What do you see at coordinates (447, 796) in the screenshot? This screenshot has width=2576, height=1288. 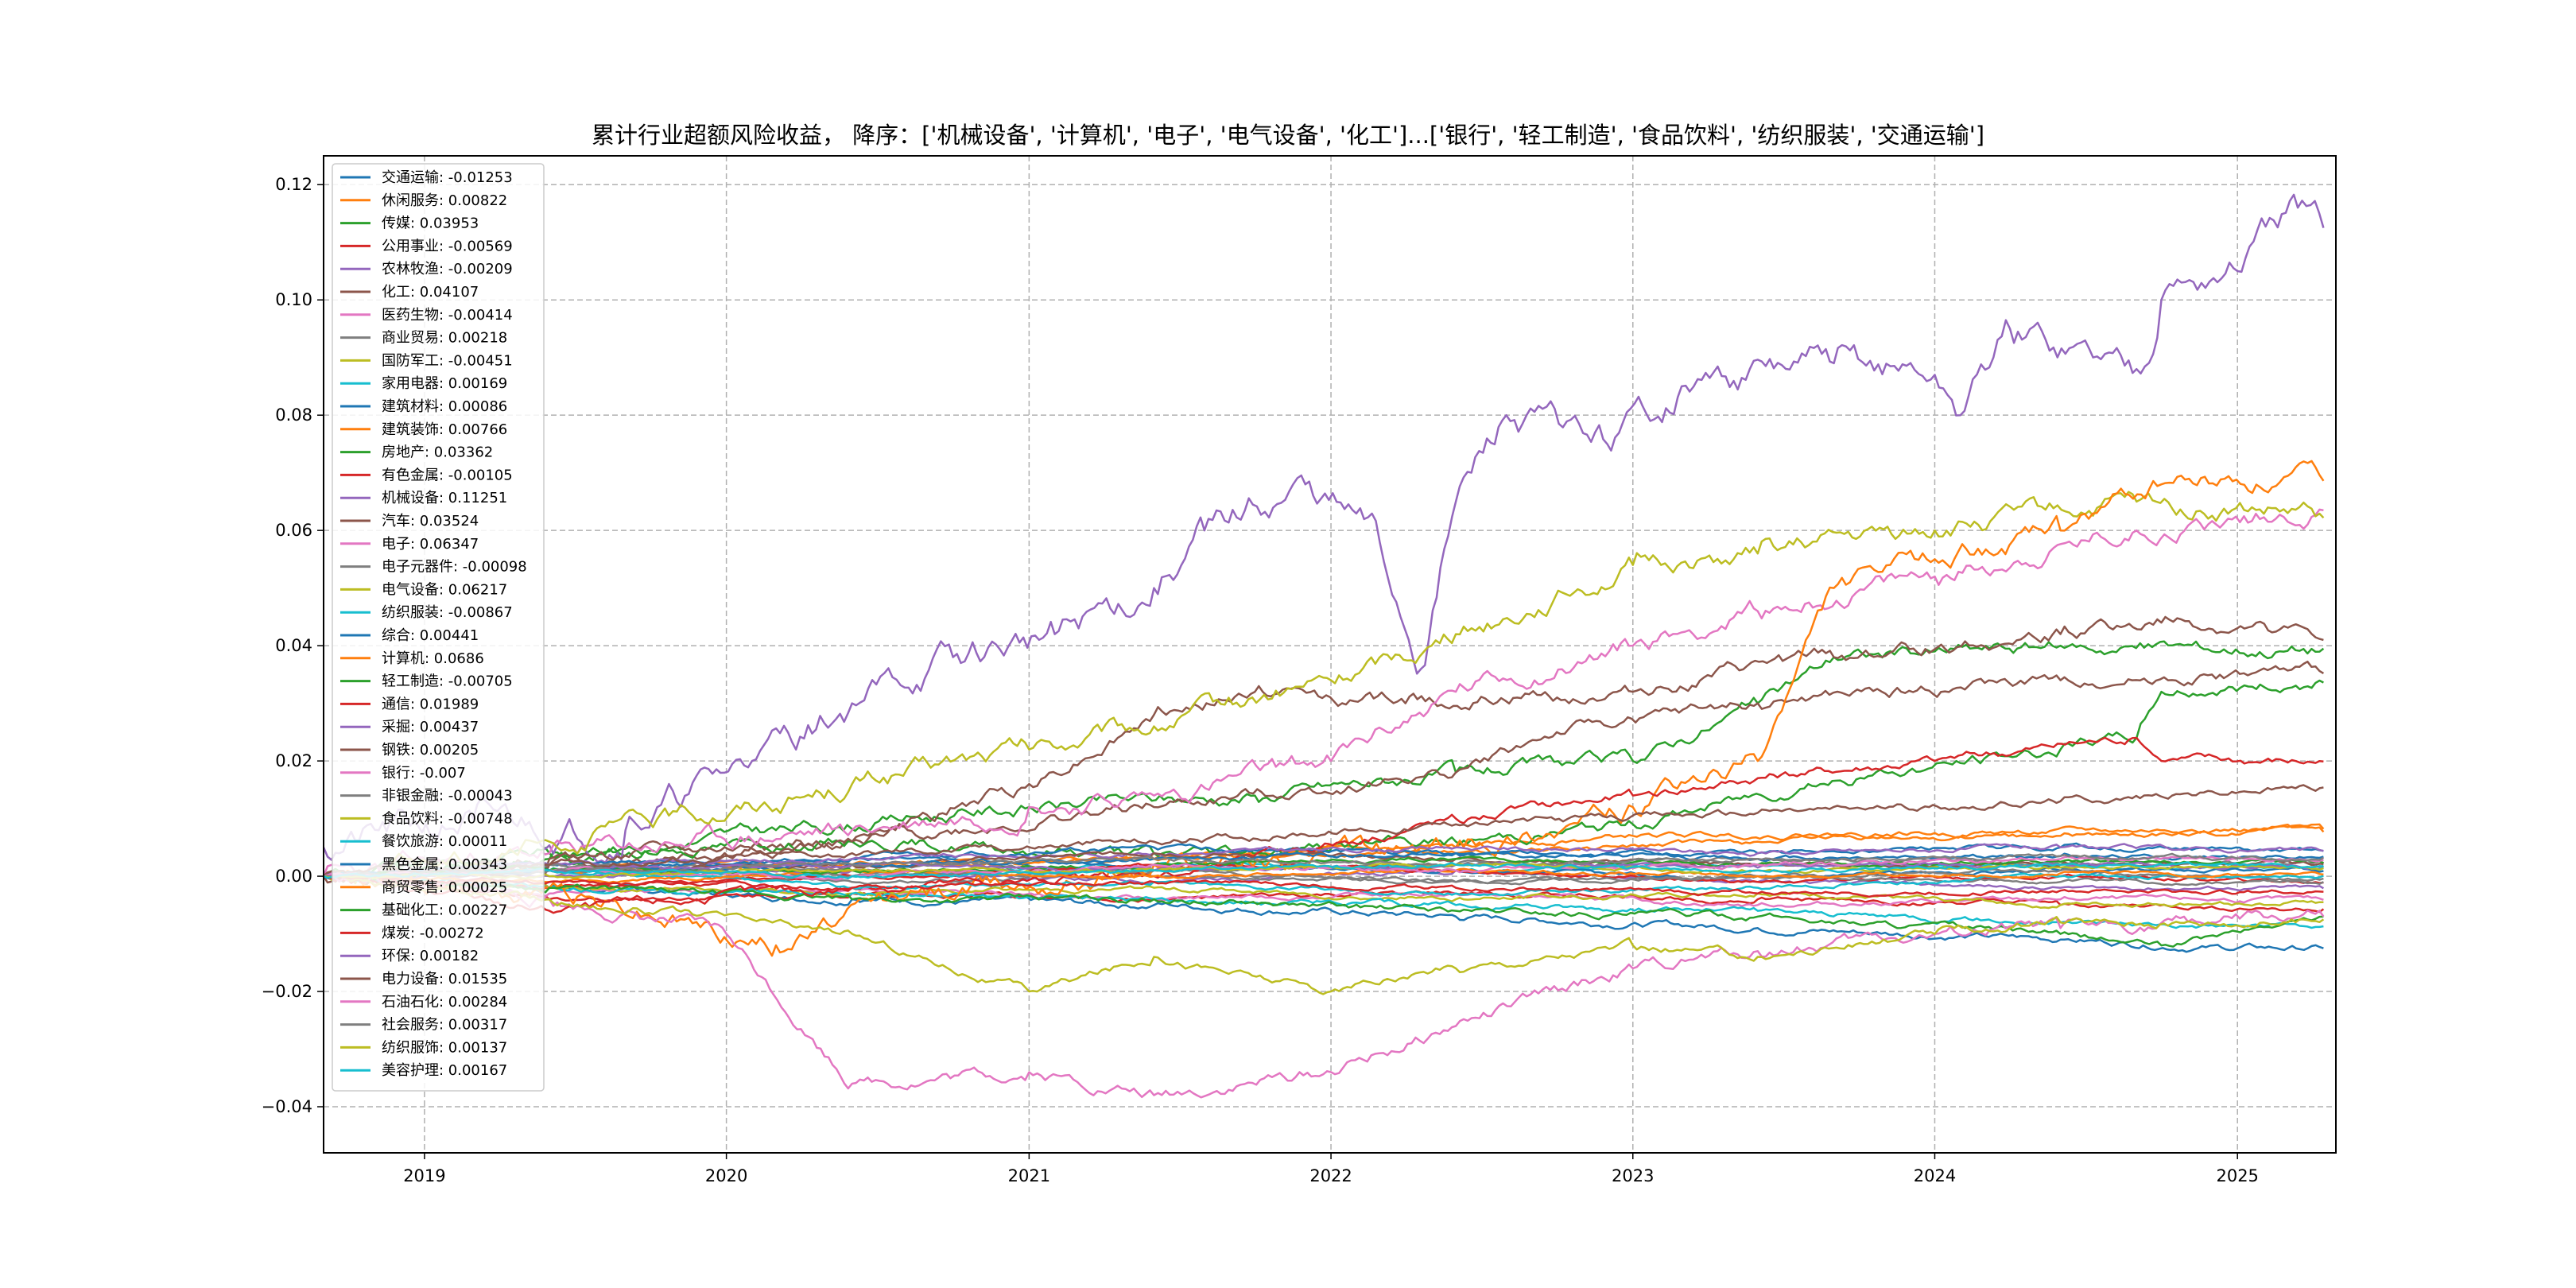 I see `legend-entry: 非银金融: -0.00043` at bounding box center [447, 796].